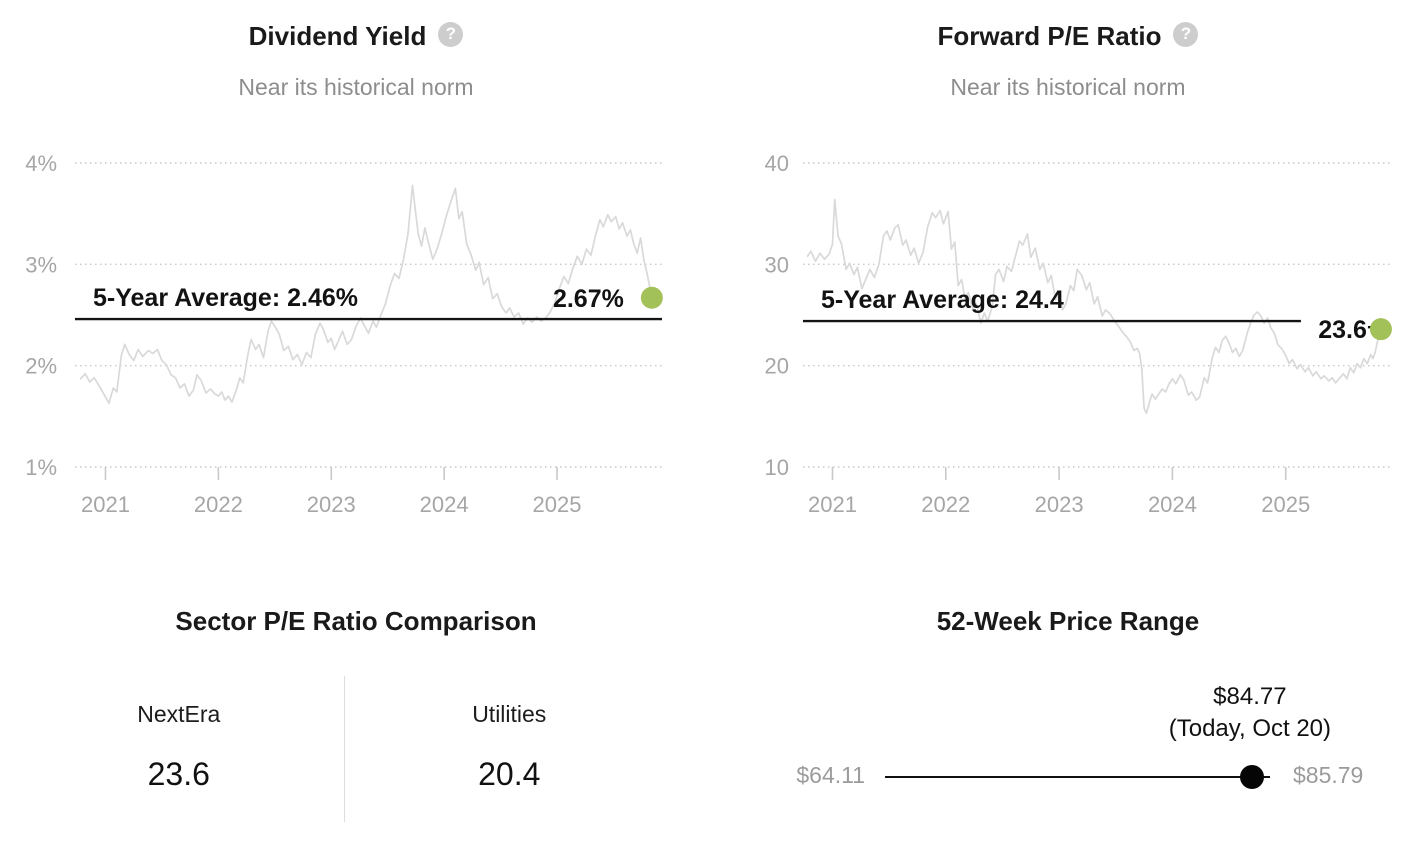 The height and width of the screenshot is (856, 1424). Describe the element at coordinates (777, 163) in the screenshot. I see `y-axis-label: 40` at that location.